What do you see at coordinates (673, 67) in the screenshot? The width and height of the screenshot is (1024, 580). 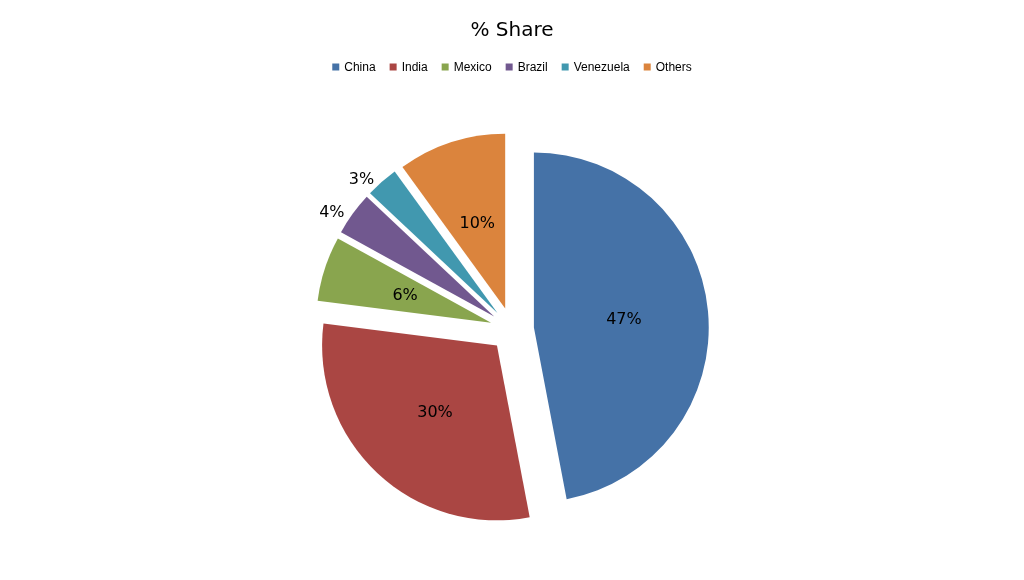 I see `legend-label: Others` at bounding box center [673, 67].